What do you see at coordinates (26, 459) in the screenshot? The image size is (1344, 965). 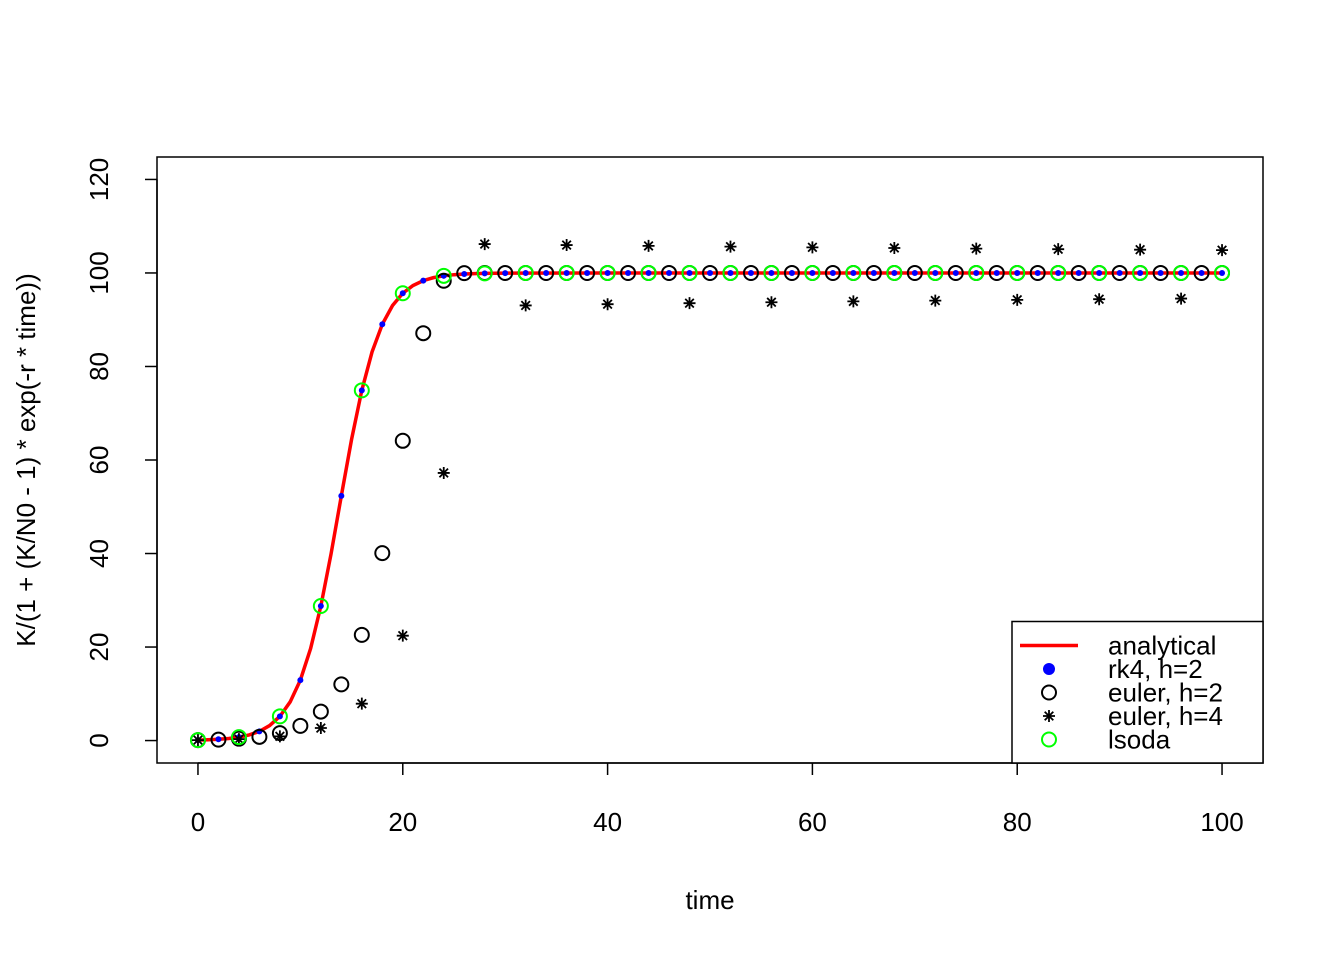 I see `y-axis-label: K/(1 + (K/N0 - 1) * exp(-r * time))` at bounding box center [26, 459].